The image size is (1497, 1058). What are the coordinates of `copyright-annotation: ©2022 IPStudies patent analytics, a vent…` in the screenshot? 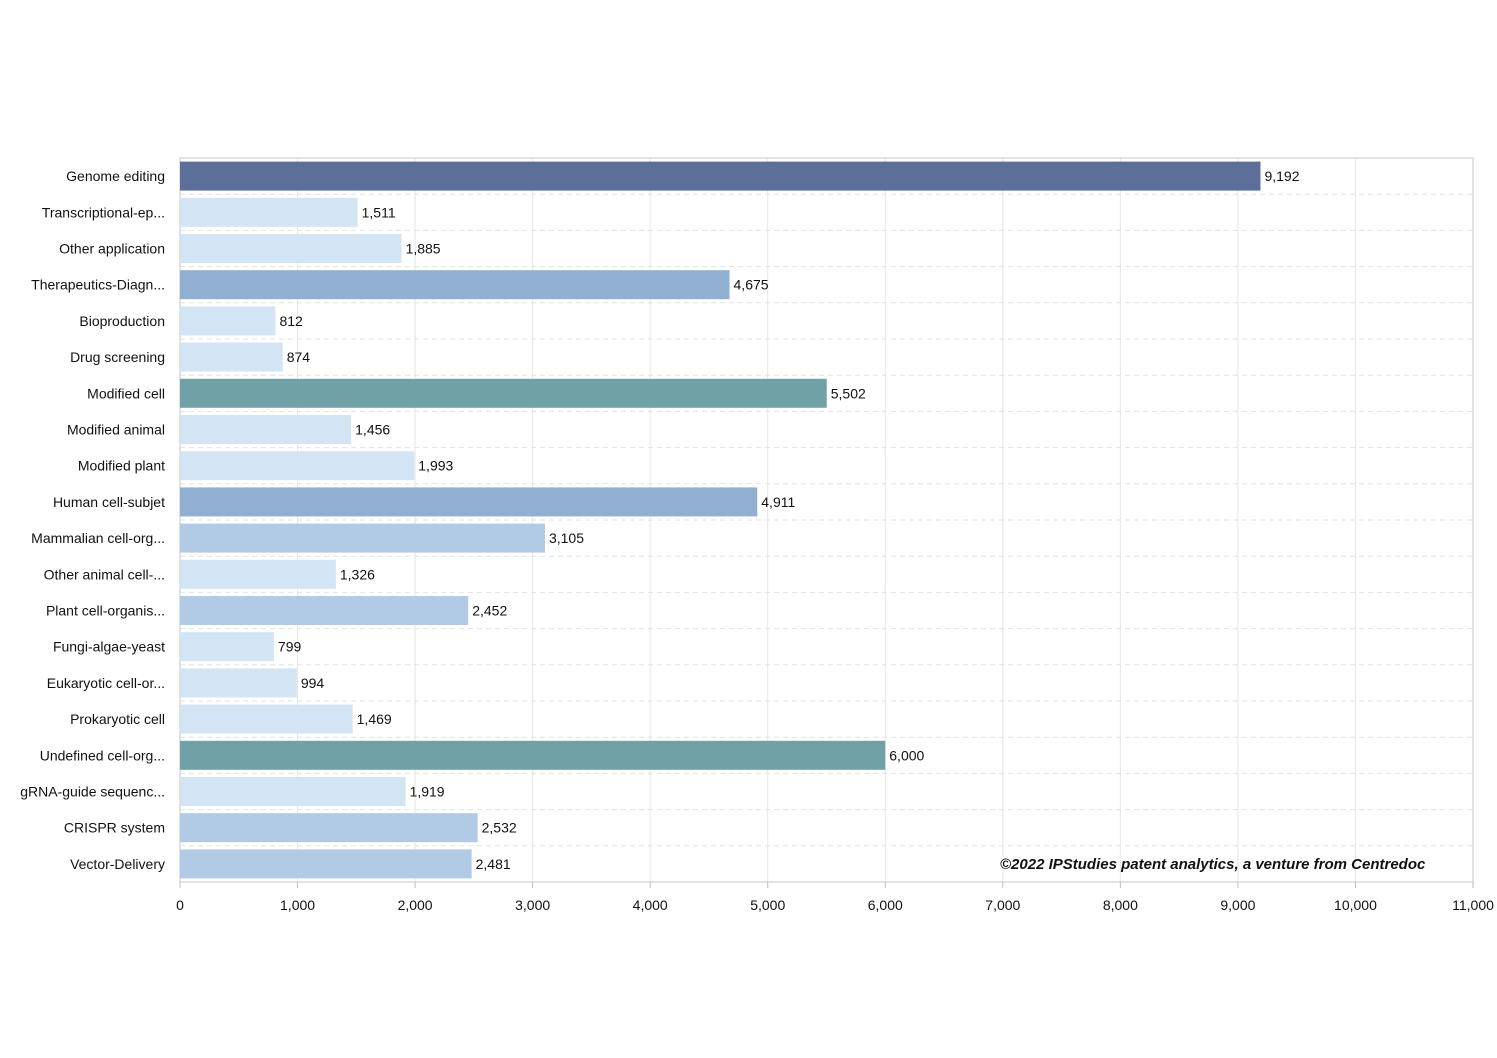 It's located at (1213, 864).